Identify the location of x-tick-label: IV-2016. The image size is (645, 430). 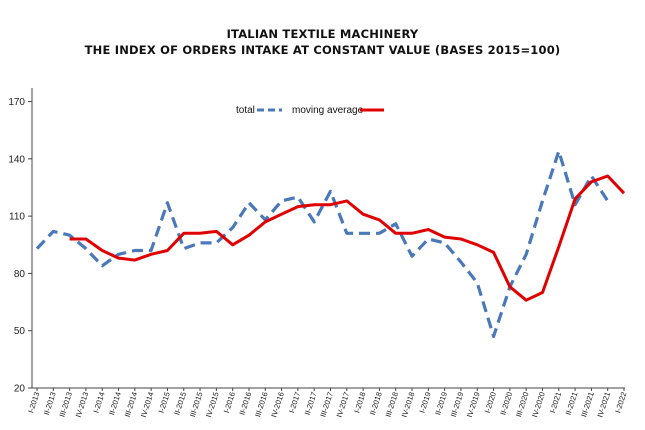
(277, 405).